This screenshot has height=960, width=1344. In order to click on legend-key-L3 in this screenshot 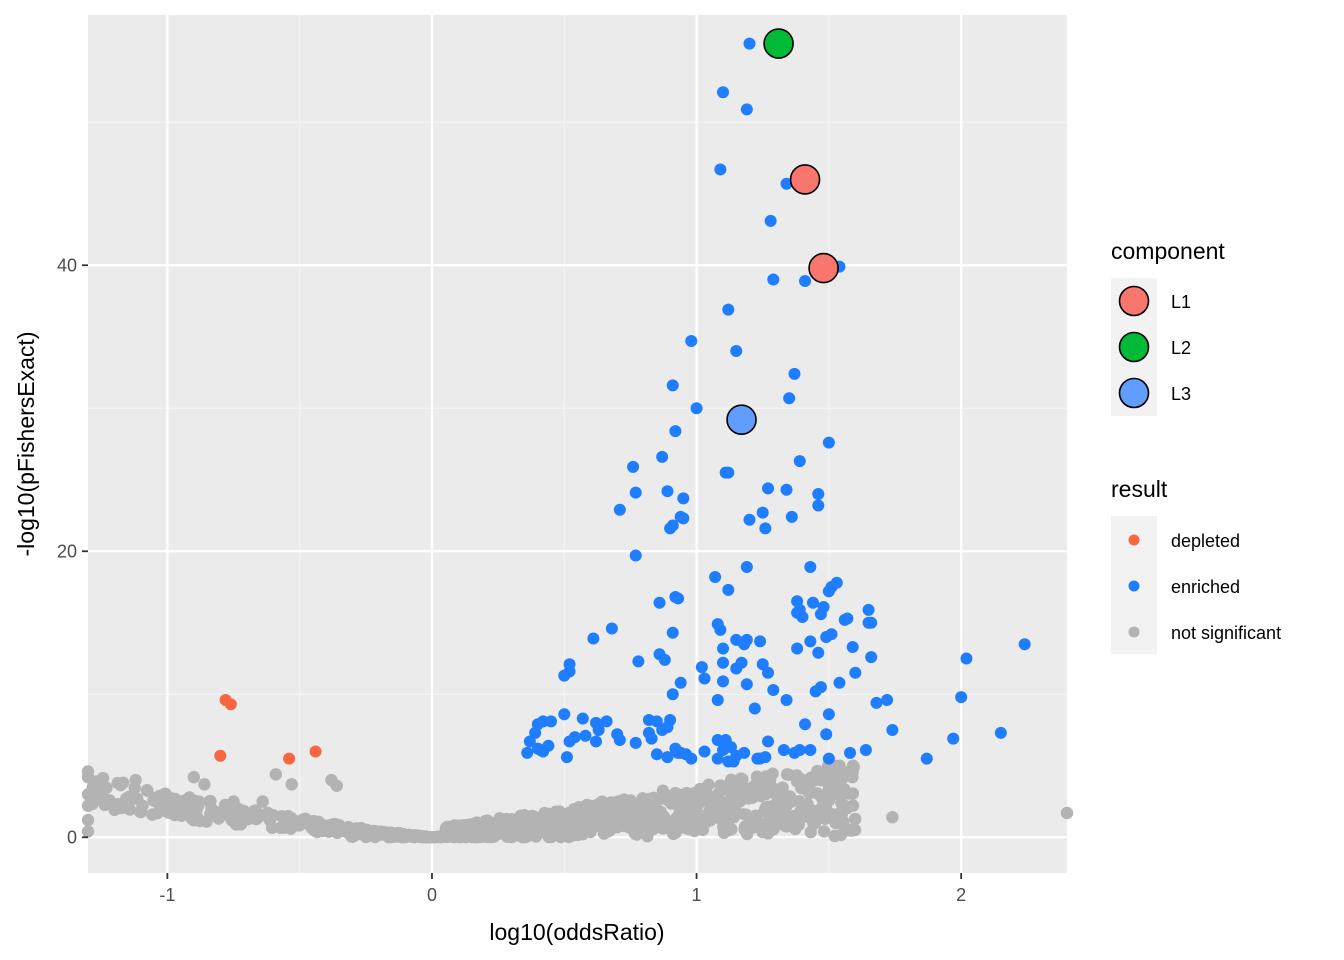, I will do `click(1134, 393)`.